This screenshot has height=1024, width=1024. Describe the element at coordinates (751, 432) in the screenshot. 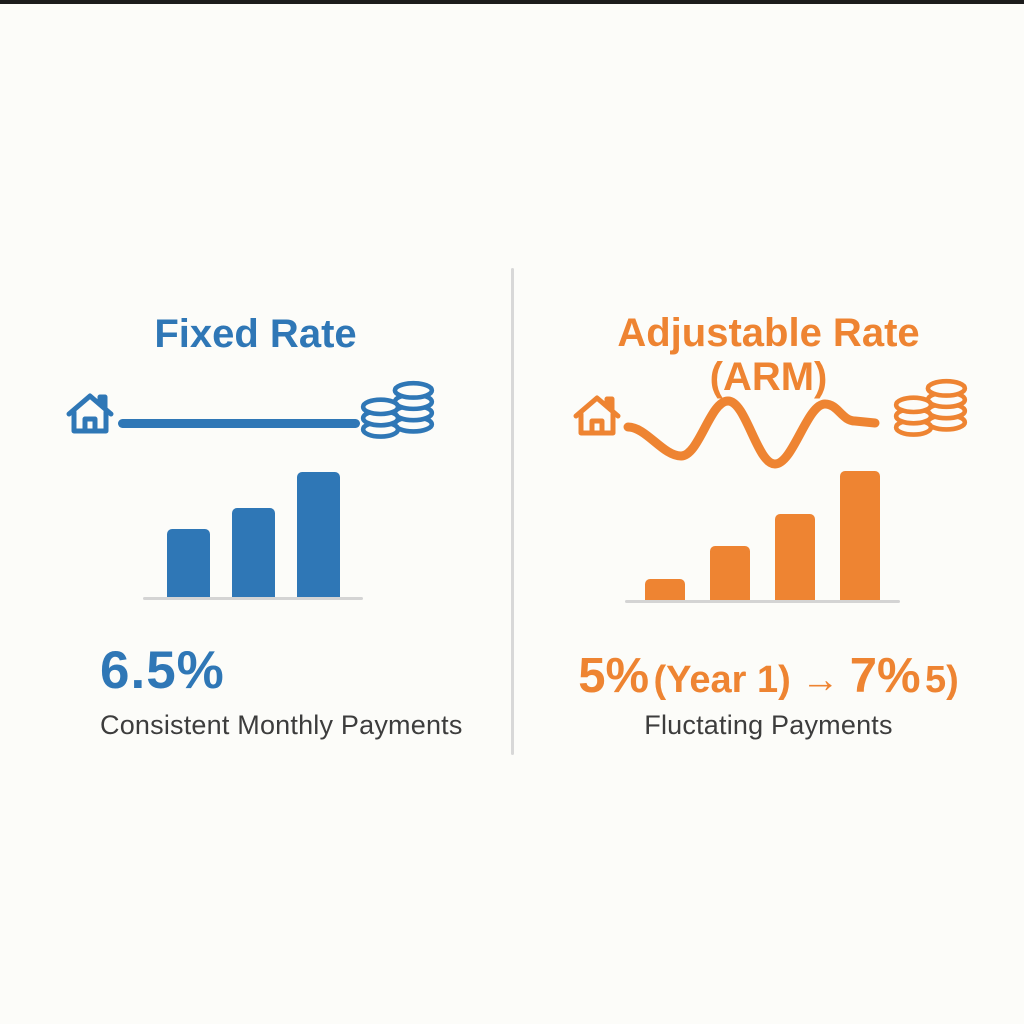

I see `fluctuating-rate-wave-icon` at that location.